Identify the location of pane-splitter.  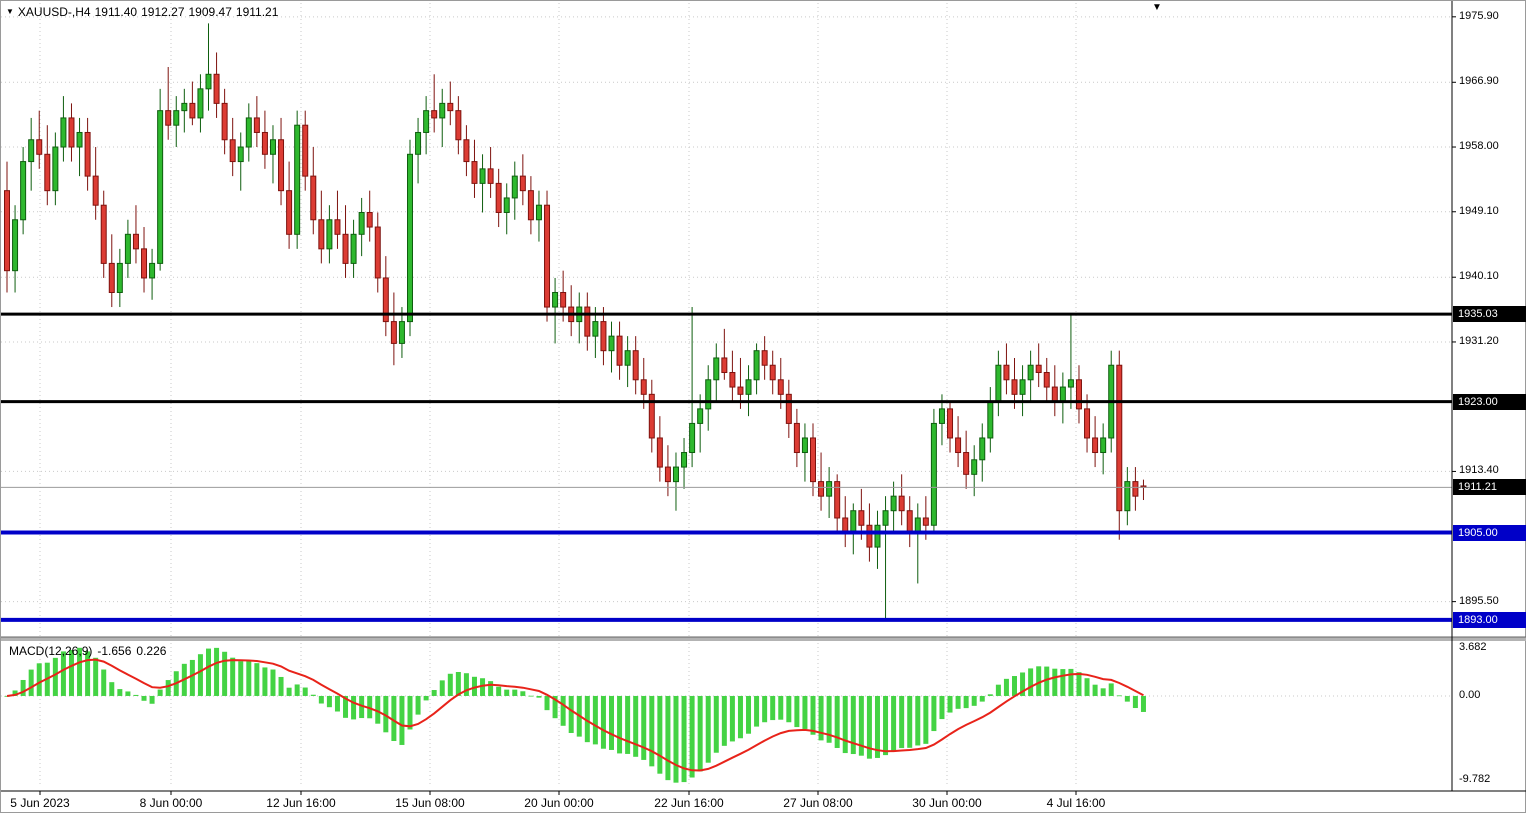
(763, 639).